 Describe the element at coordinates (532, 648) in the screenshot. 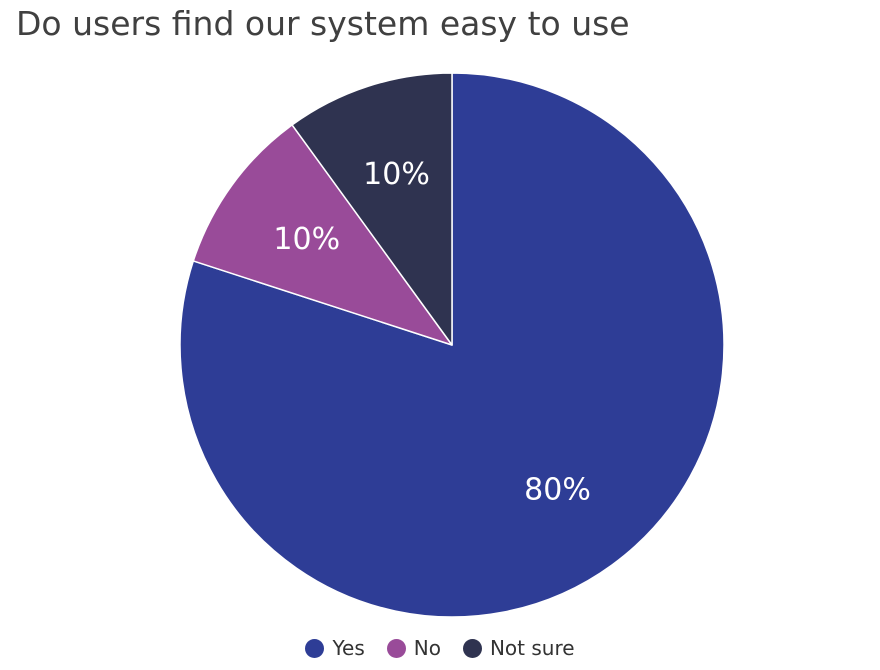

I see `legend-label-not-sure: Not sure` at that location.